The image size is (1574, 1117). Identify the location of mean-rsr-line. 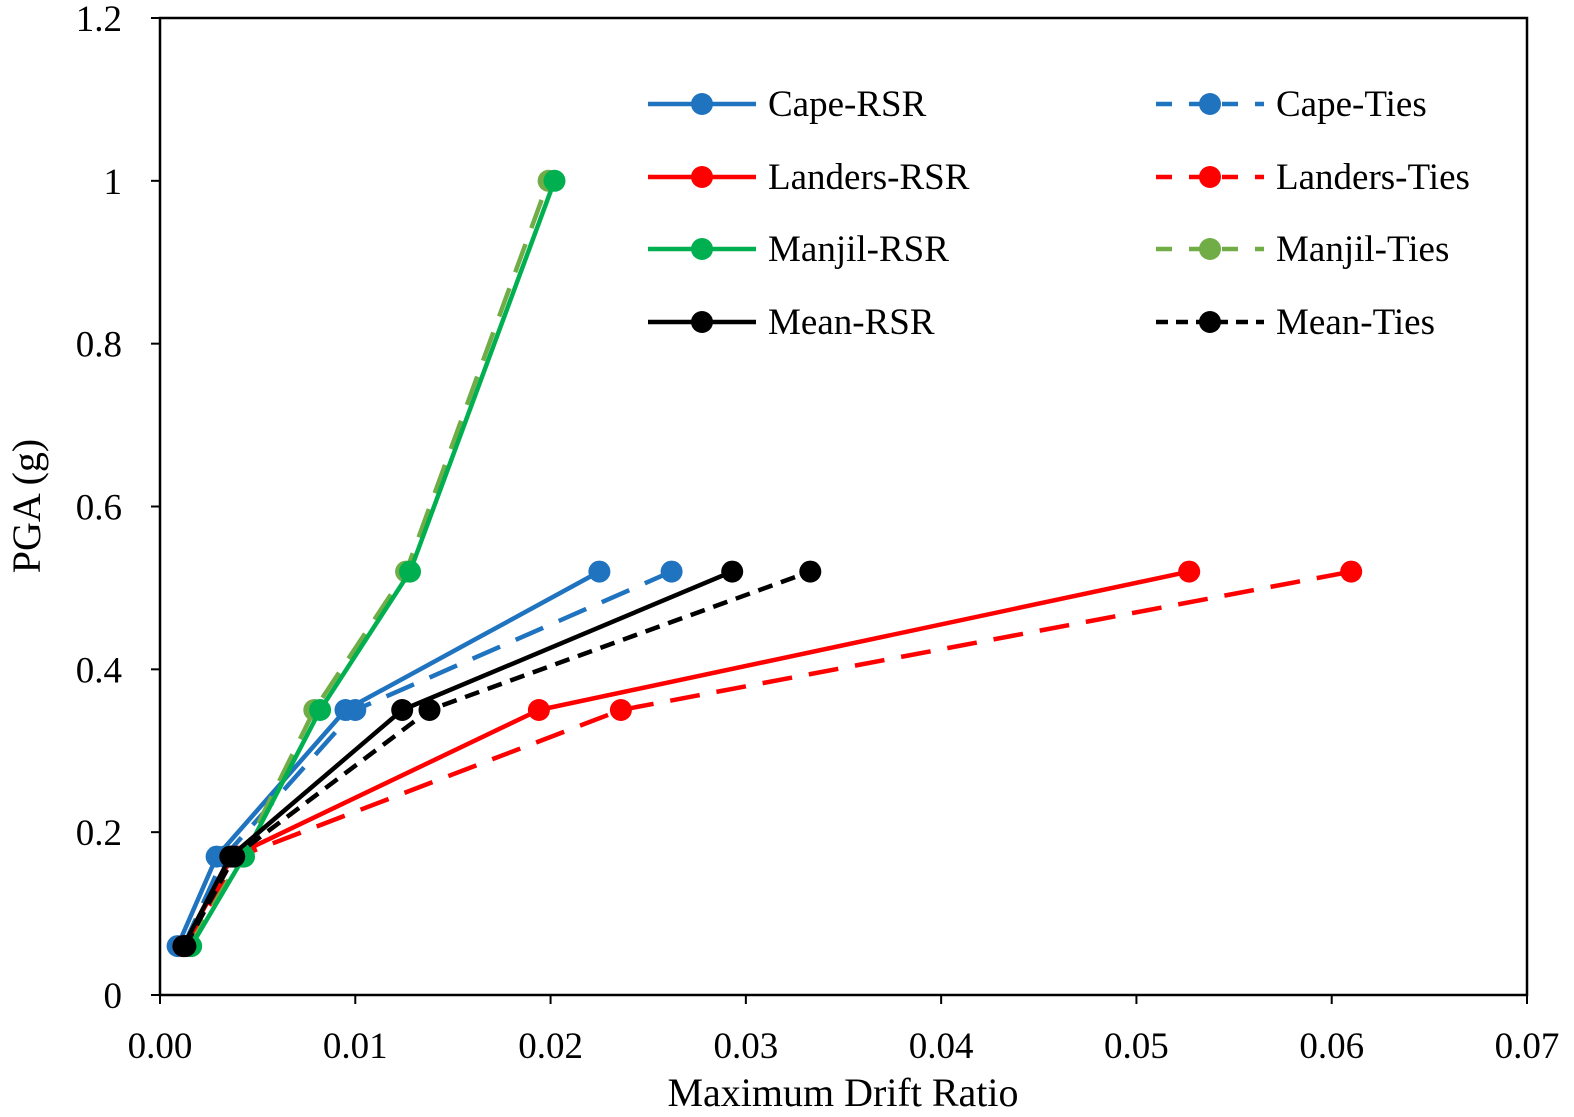
(457, 758).